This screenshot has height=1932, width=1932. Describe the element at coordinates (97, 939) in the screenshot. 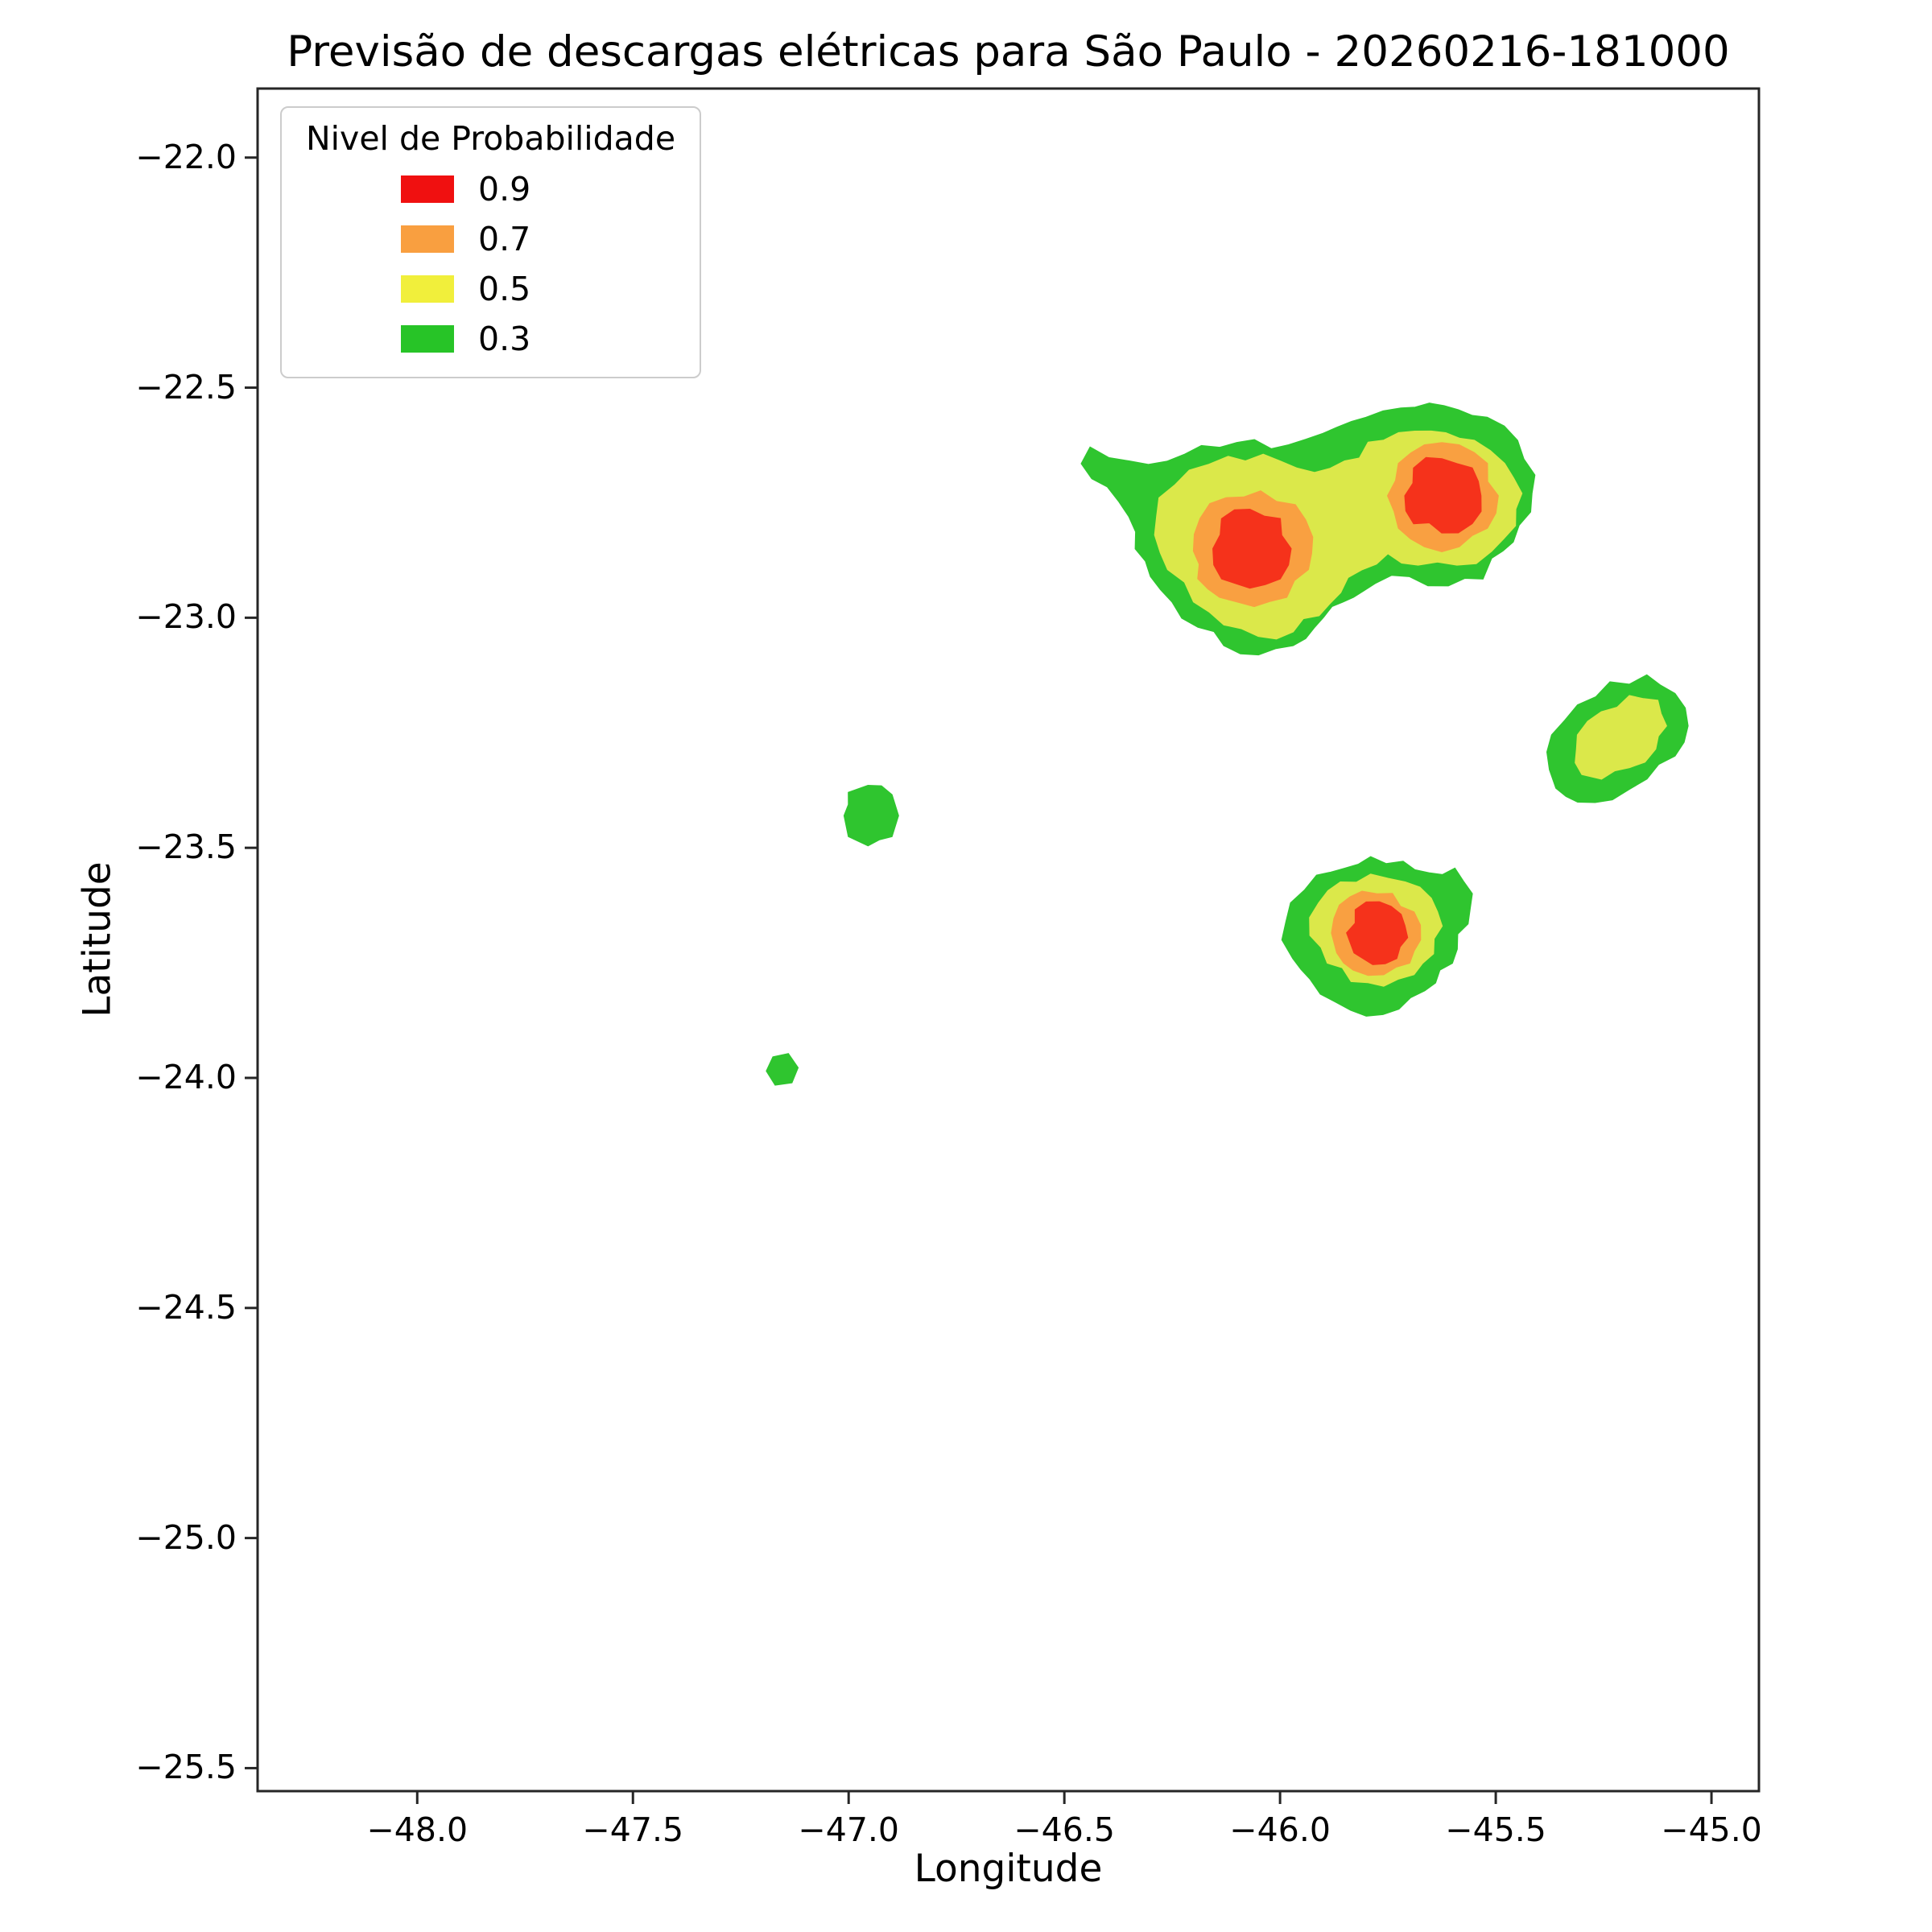

I see `y-axis-label: Latitude` at that location.